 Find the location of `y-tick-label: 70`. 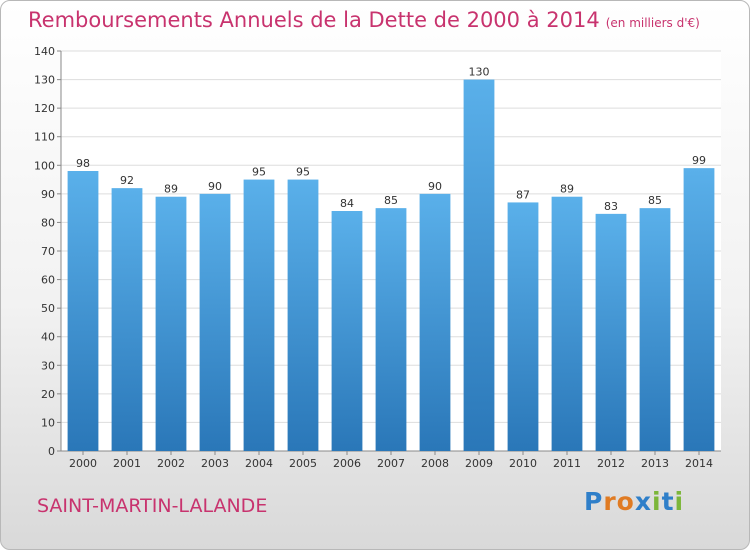

y-tick-label: 70 is located at coordinates (48, 251).